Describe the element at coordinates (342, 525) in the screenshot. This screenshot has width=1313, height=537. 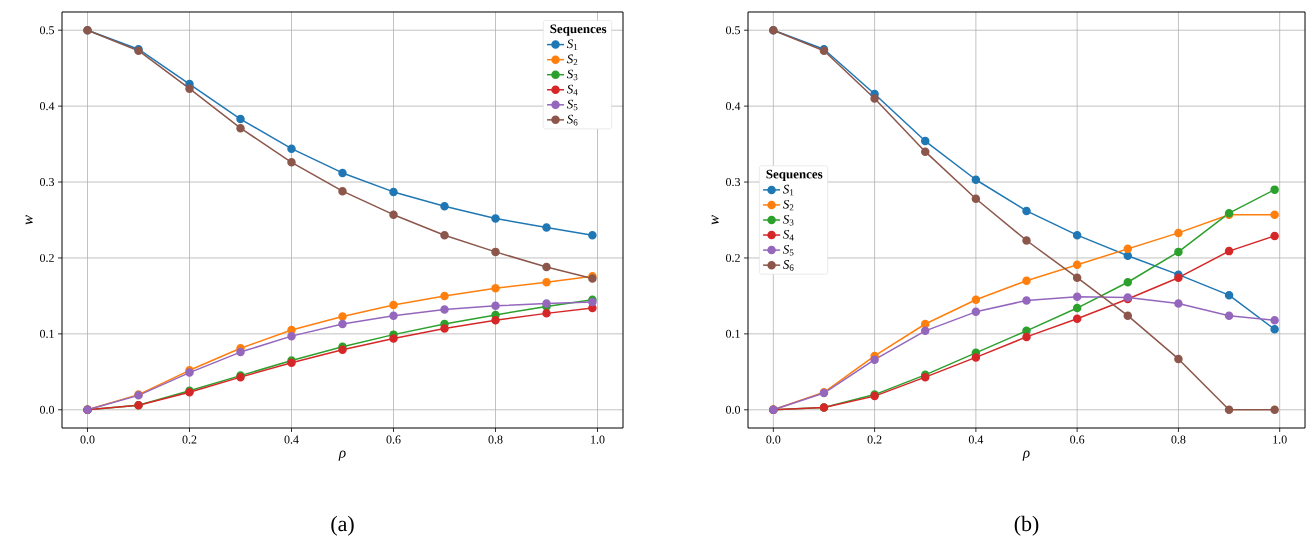
I see `text: (a)` at that location.